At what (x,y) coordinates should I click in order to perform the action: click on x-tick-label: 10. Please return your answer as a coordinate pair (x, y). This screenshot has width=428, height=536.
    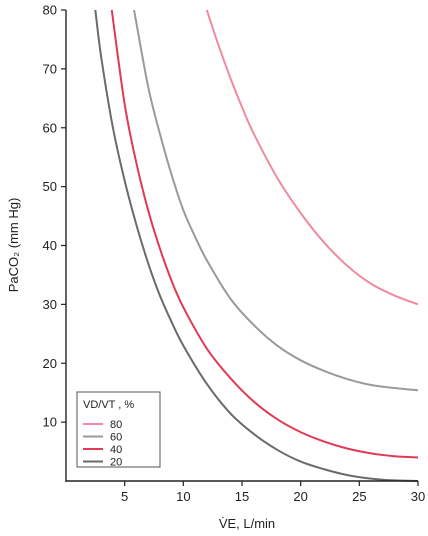
    Looking at the image, I should click on (183, 496).